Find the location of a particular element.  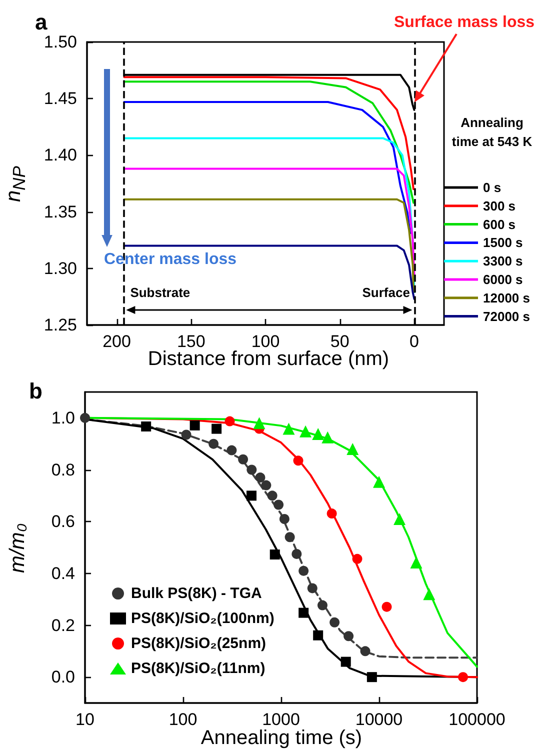

legend-label: 3300 s is located at coordinates (503, 261).